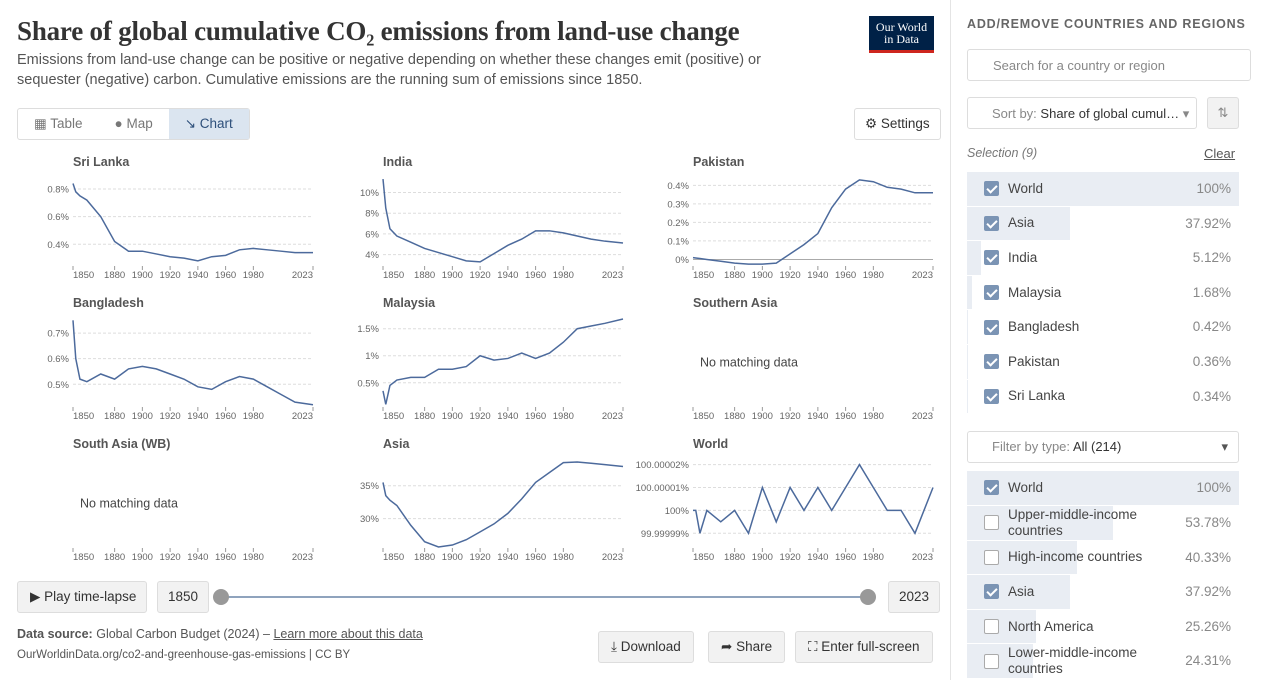  I want to click on logo: Our World in Data, so click(901, 34).